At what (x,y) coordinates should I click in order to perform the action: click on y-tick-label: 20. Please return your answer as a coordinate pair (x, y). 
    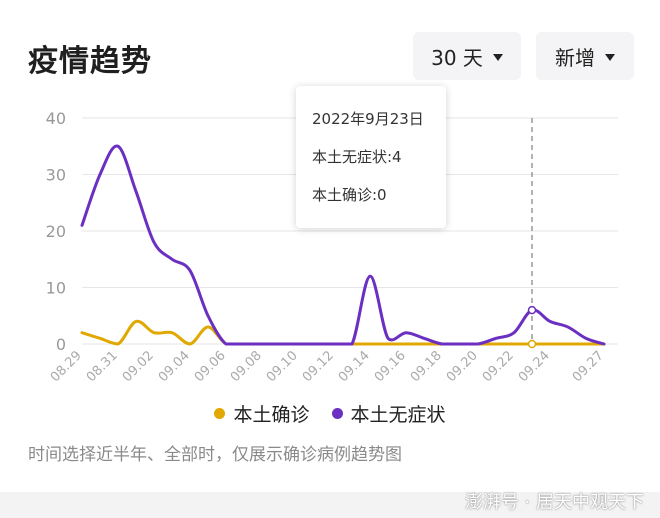
    Looking at the image, I should click on (56, 231).